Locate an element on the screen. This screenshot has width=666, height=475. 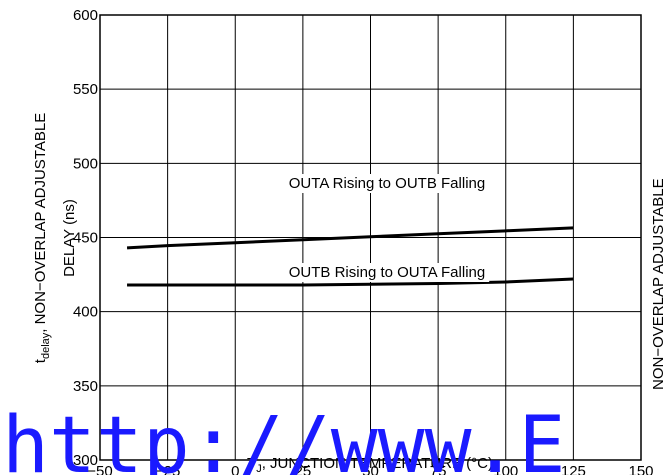
x-tick-label: 100 is located at coordinates (505, 469).